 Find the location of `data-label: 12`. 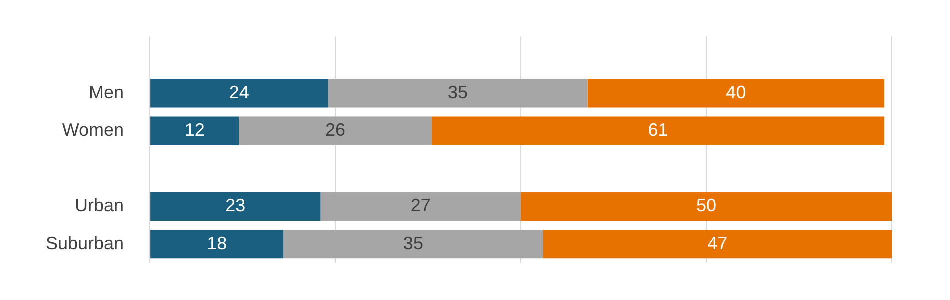

data-label: 12 is located at coordinates (194, 130).